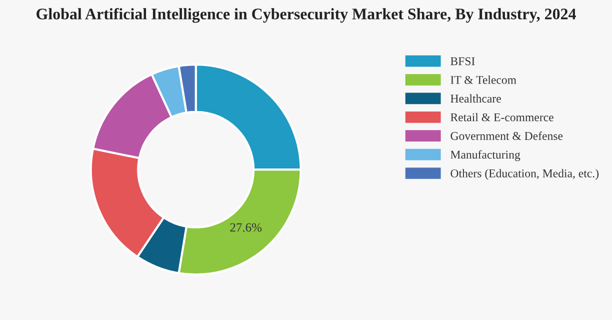 The image size is (612, 320). Describe the element at coordinates (475, 98) in the screenshot. I see `legend-label: Healthcare` at that location.